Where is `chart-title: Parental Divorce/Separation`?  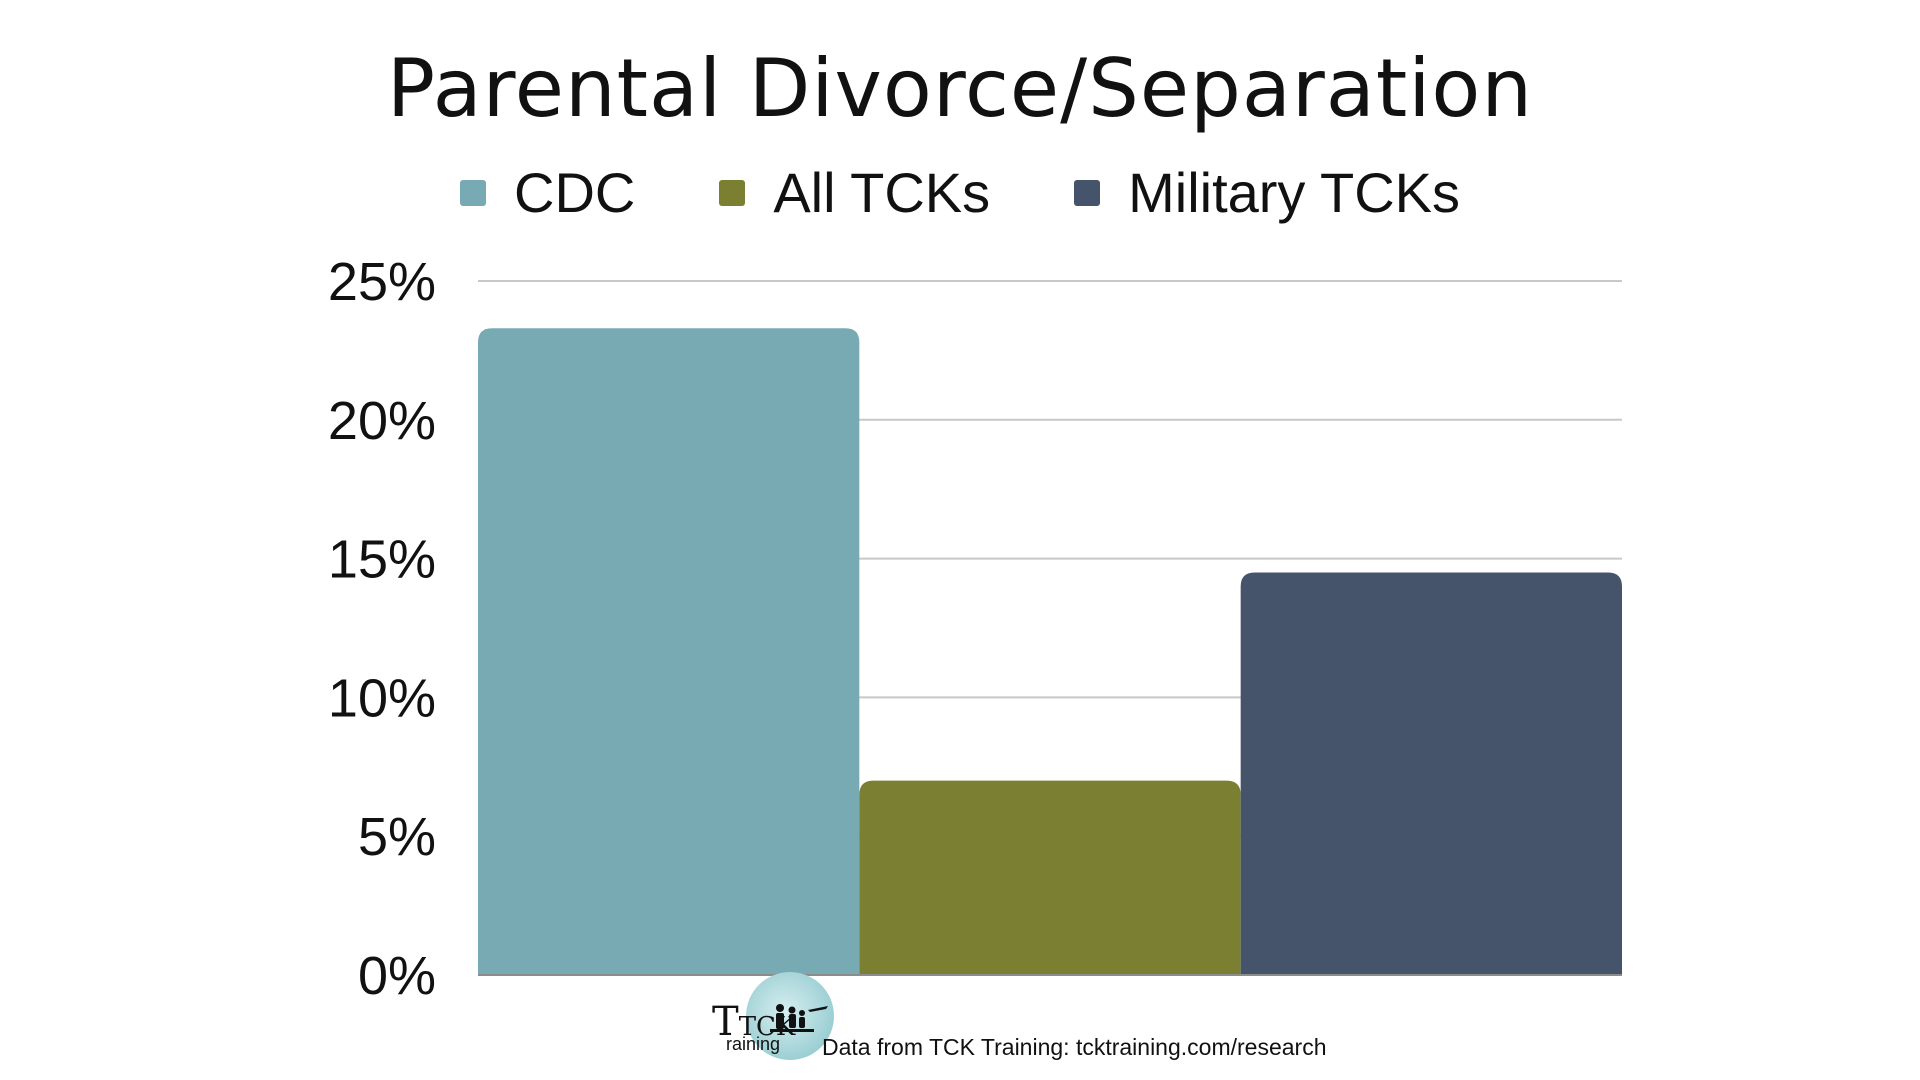
chart-title: Parental Divorce/Separation is located at coordinates (960, 88).